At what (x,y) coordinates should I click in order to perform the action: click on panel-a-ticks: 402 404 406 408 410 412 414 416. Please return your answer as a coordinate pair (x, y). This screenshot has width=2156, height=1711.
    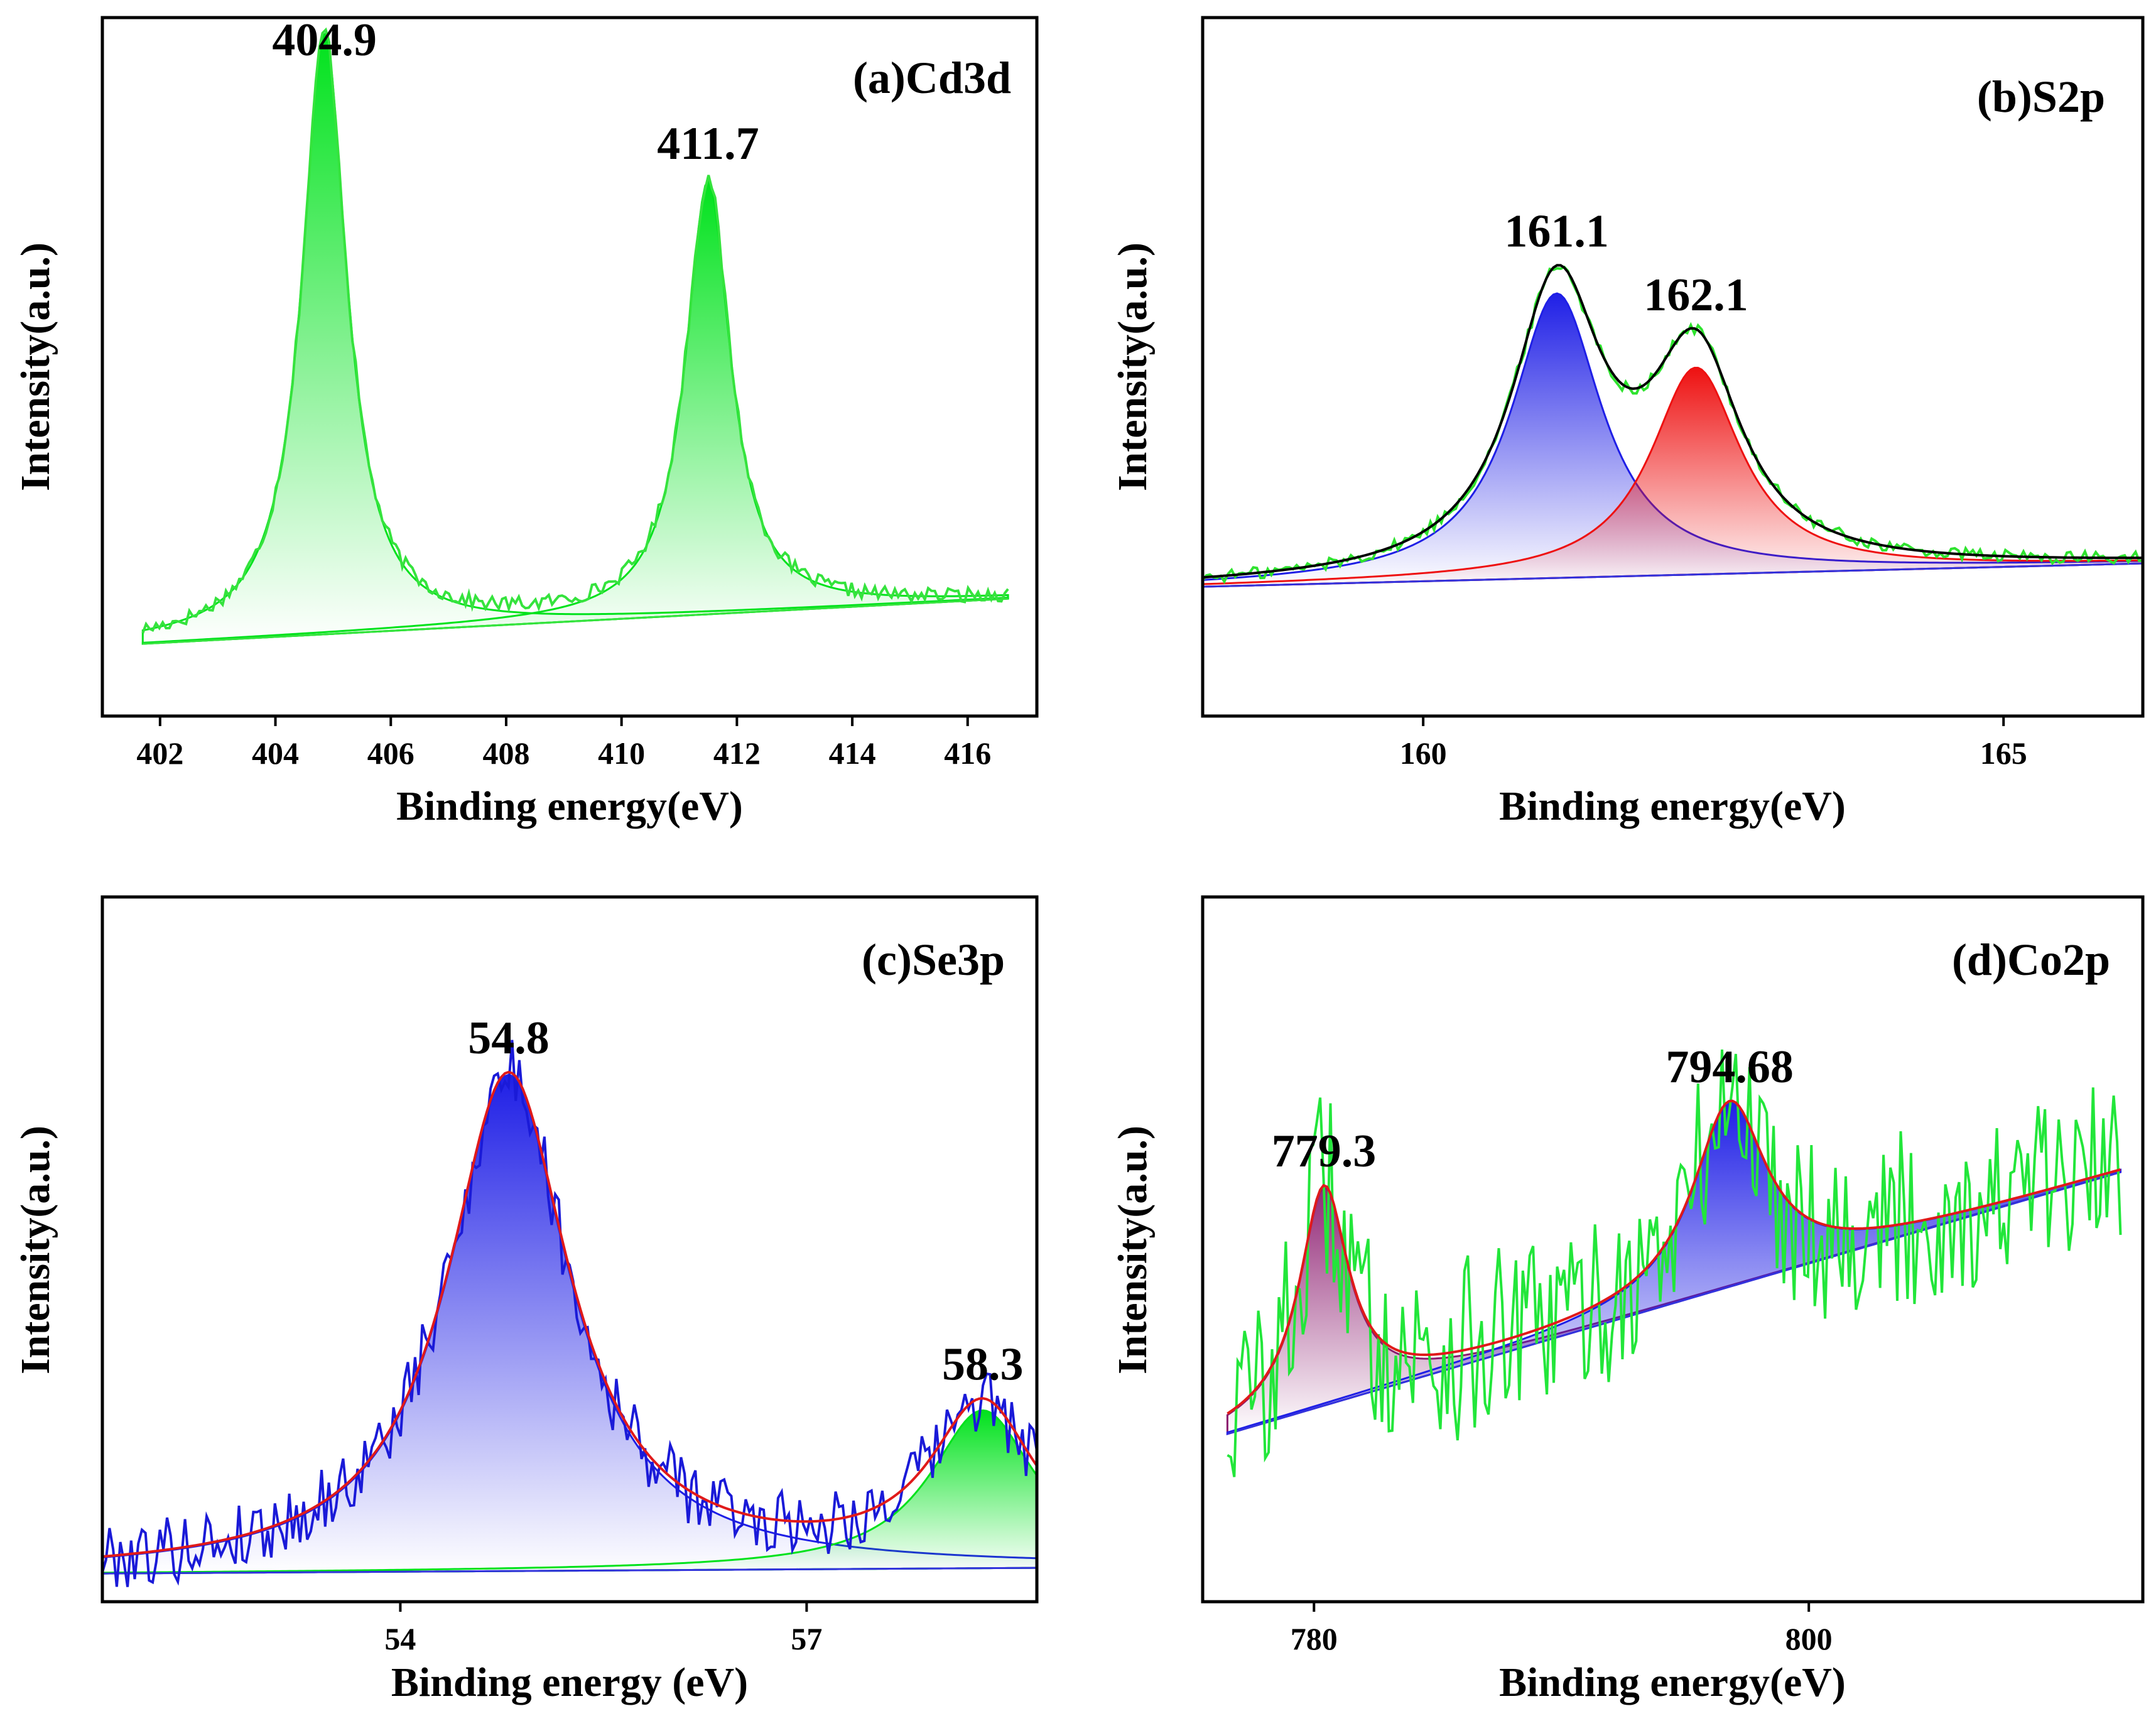
    Looking at the image, I should click on (563, 744).